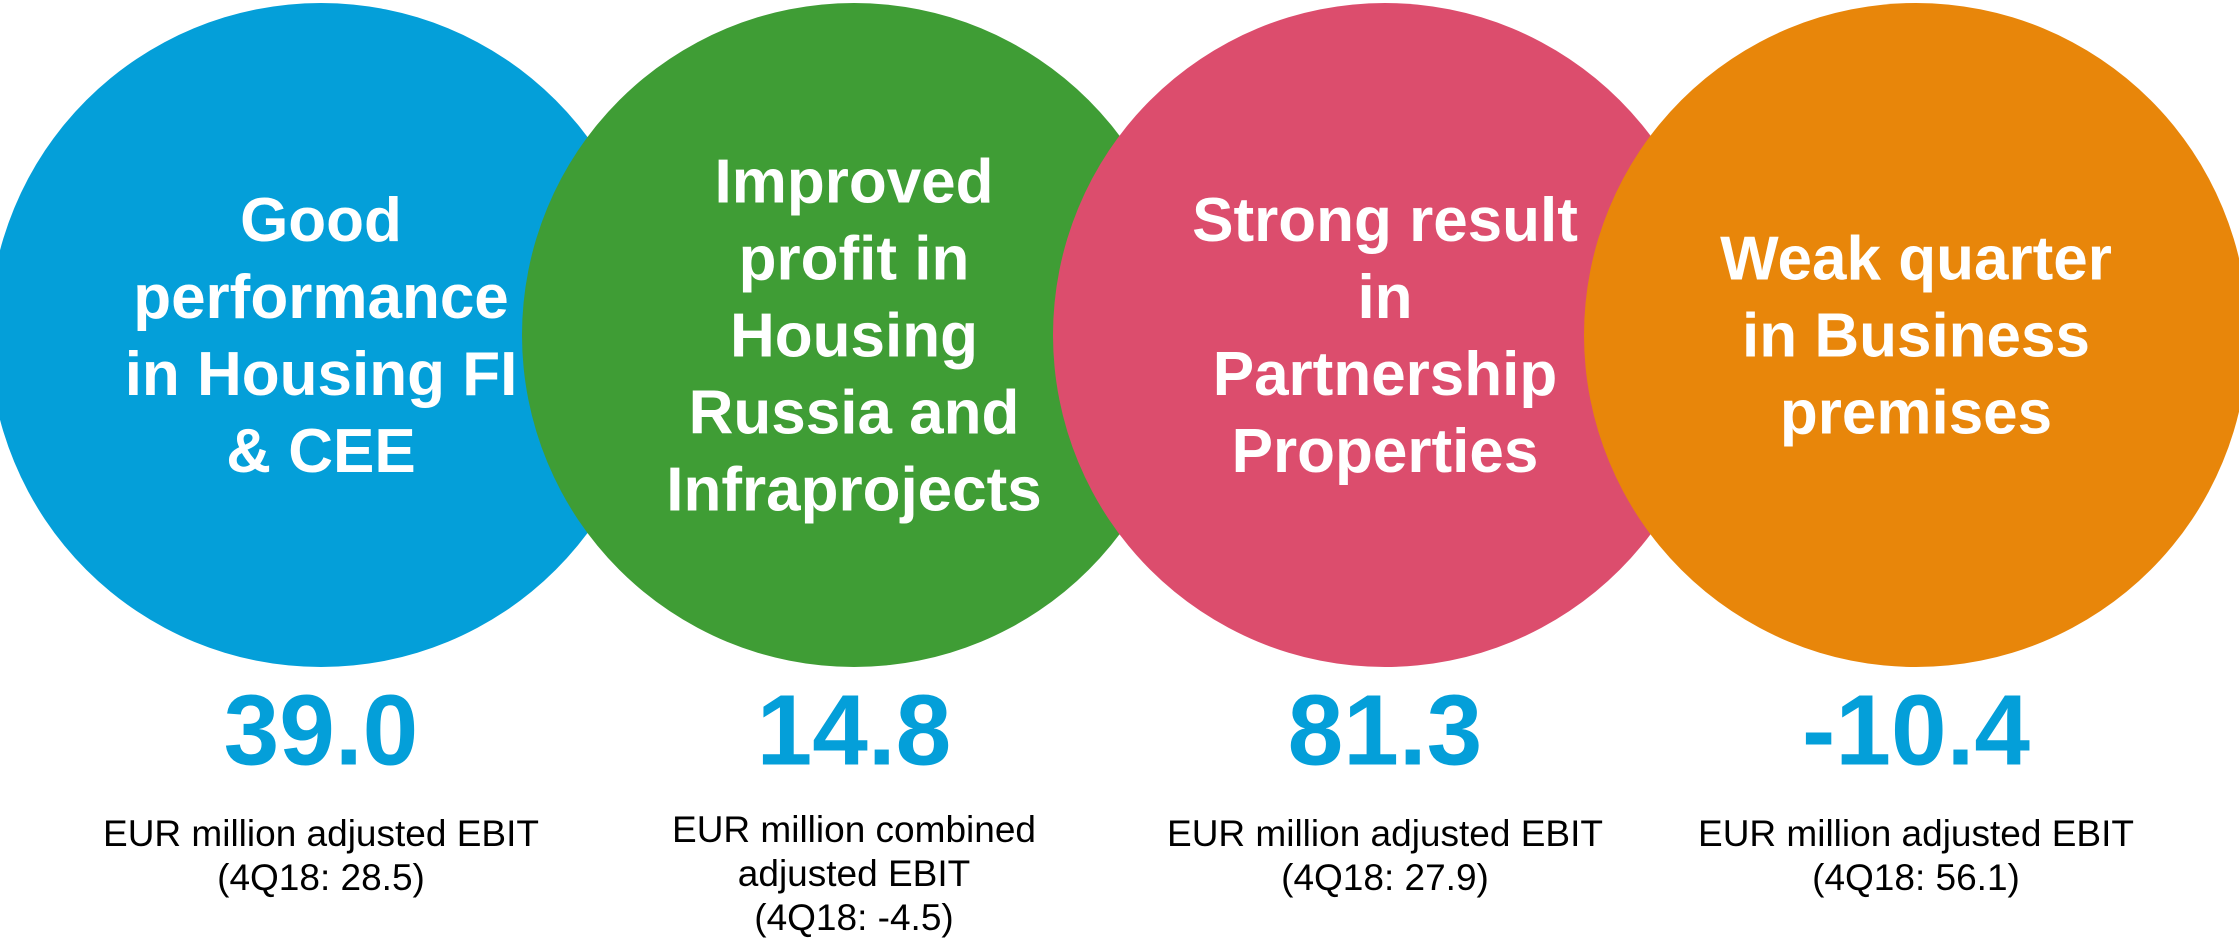 This screenshot has height=940, width=2239. I want to click on value: -10.4, so click(1916, 730).